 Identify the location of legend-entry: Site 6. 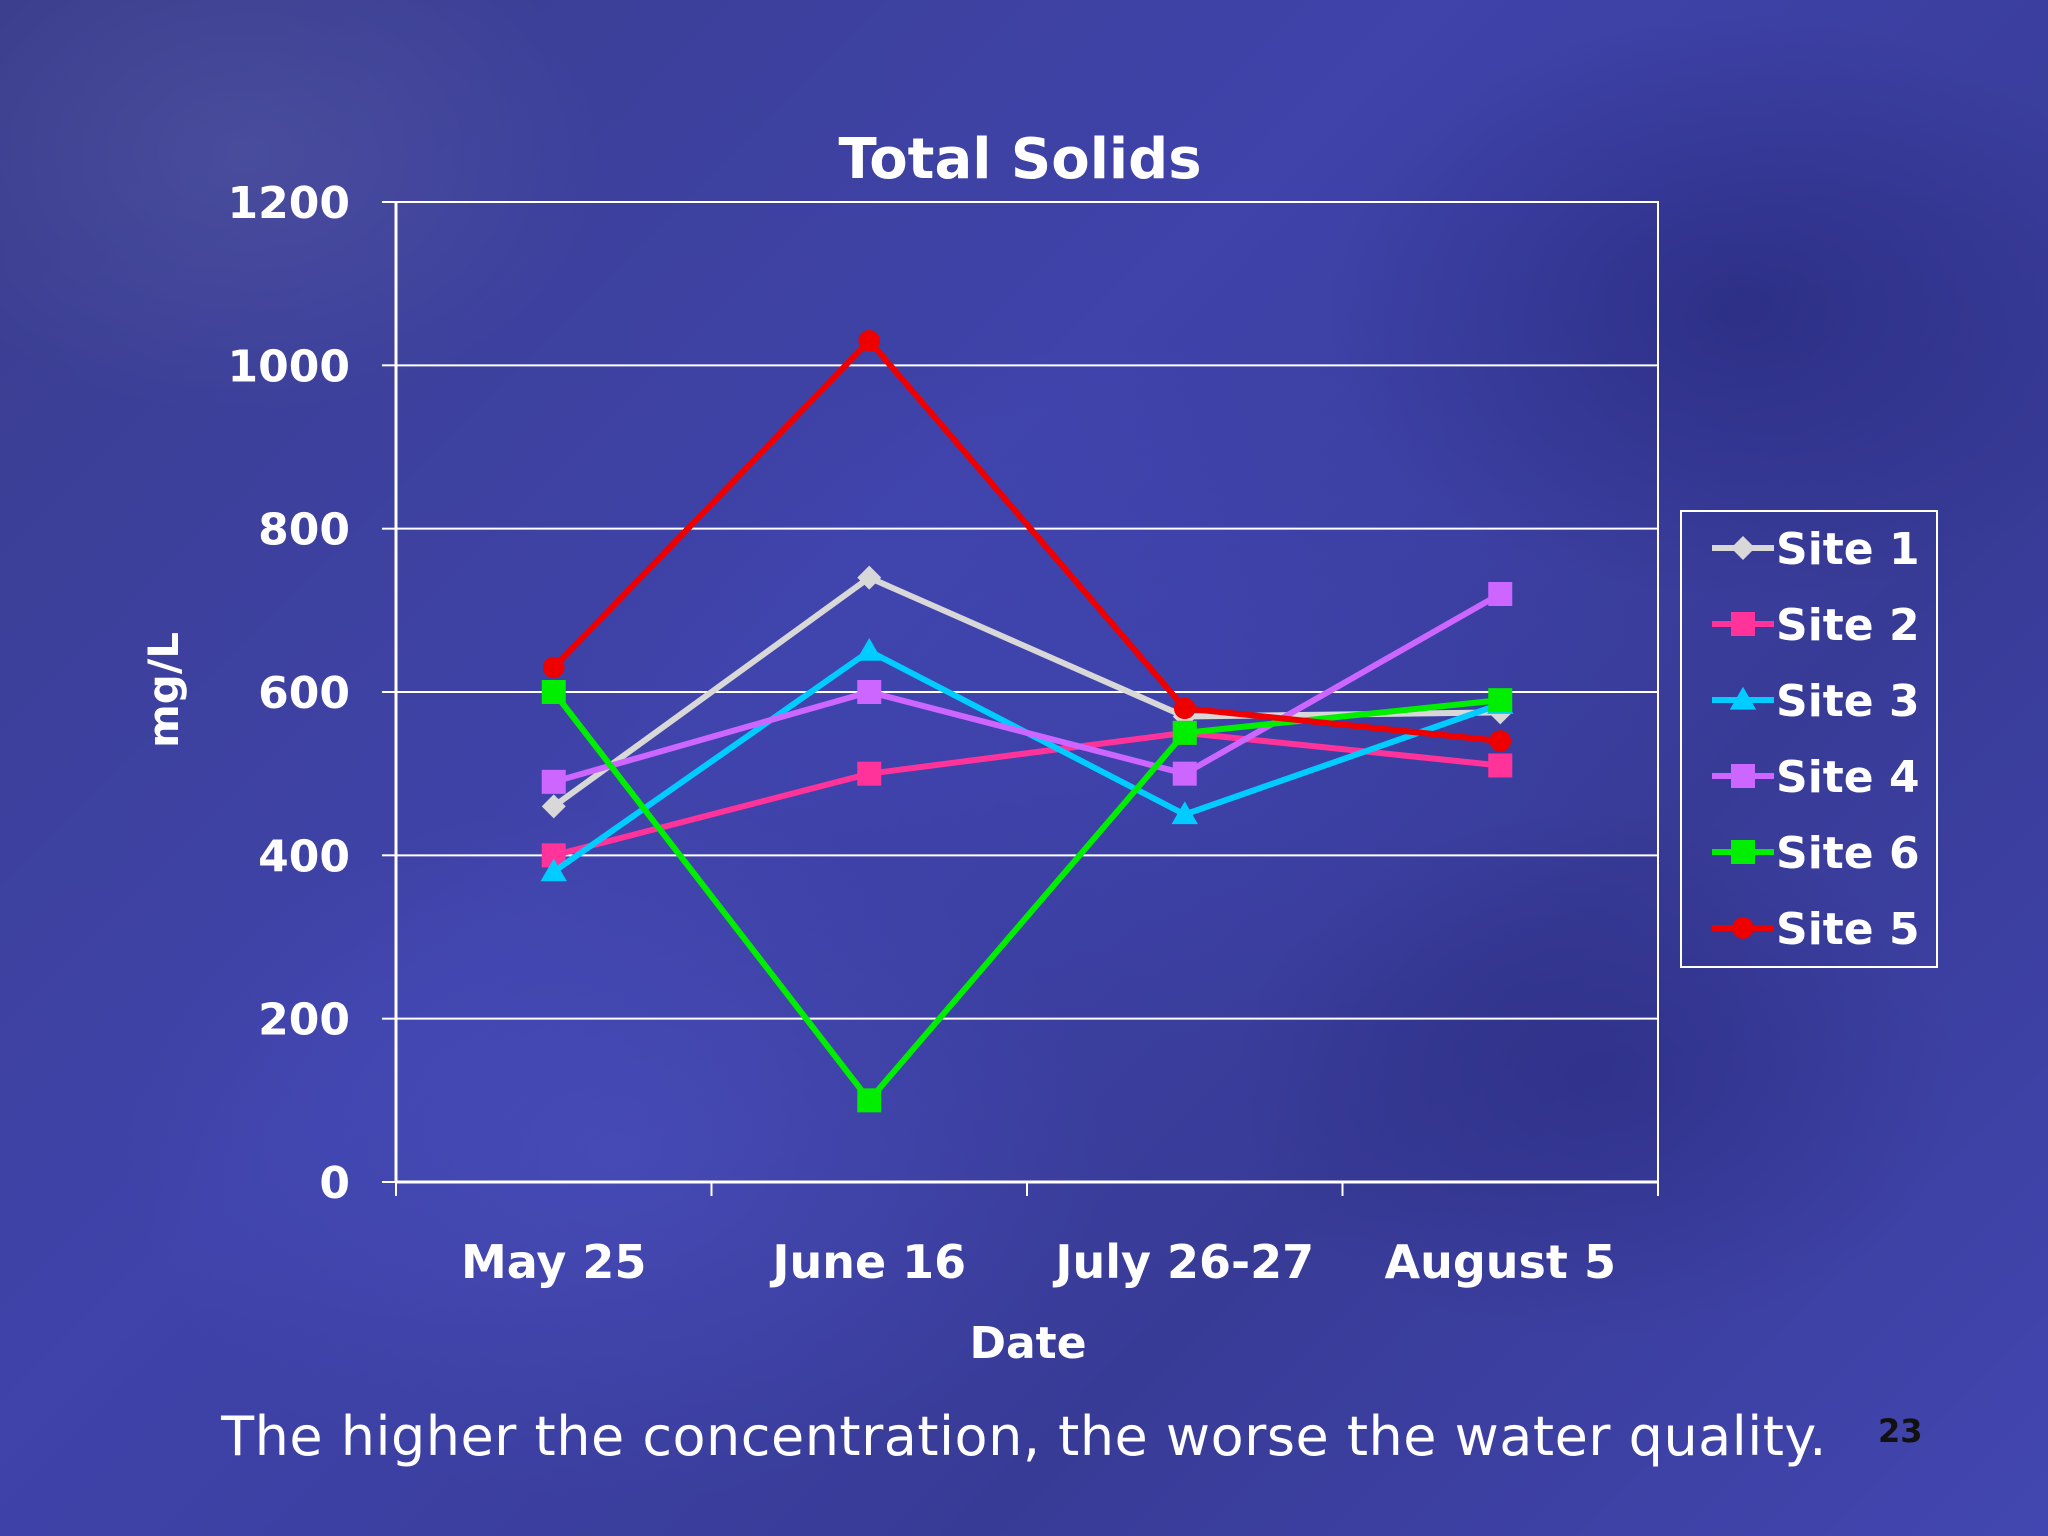
(1816, 853).